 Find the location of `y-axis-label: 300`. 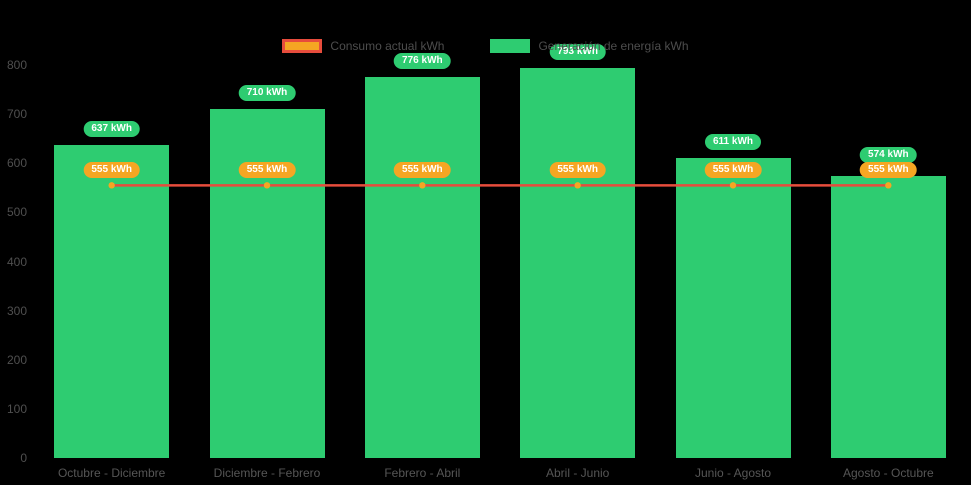

y-axis-label: 300 is located at coordinates (16, 310).